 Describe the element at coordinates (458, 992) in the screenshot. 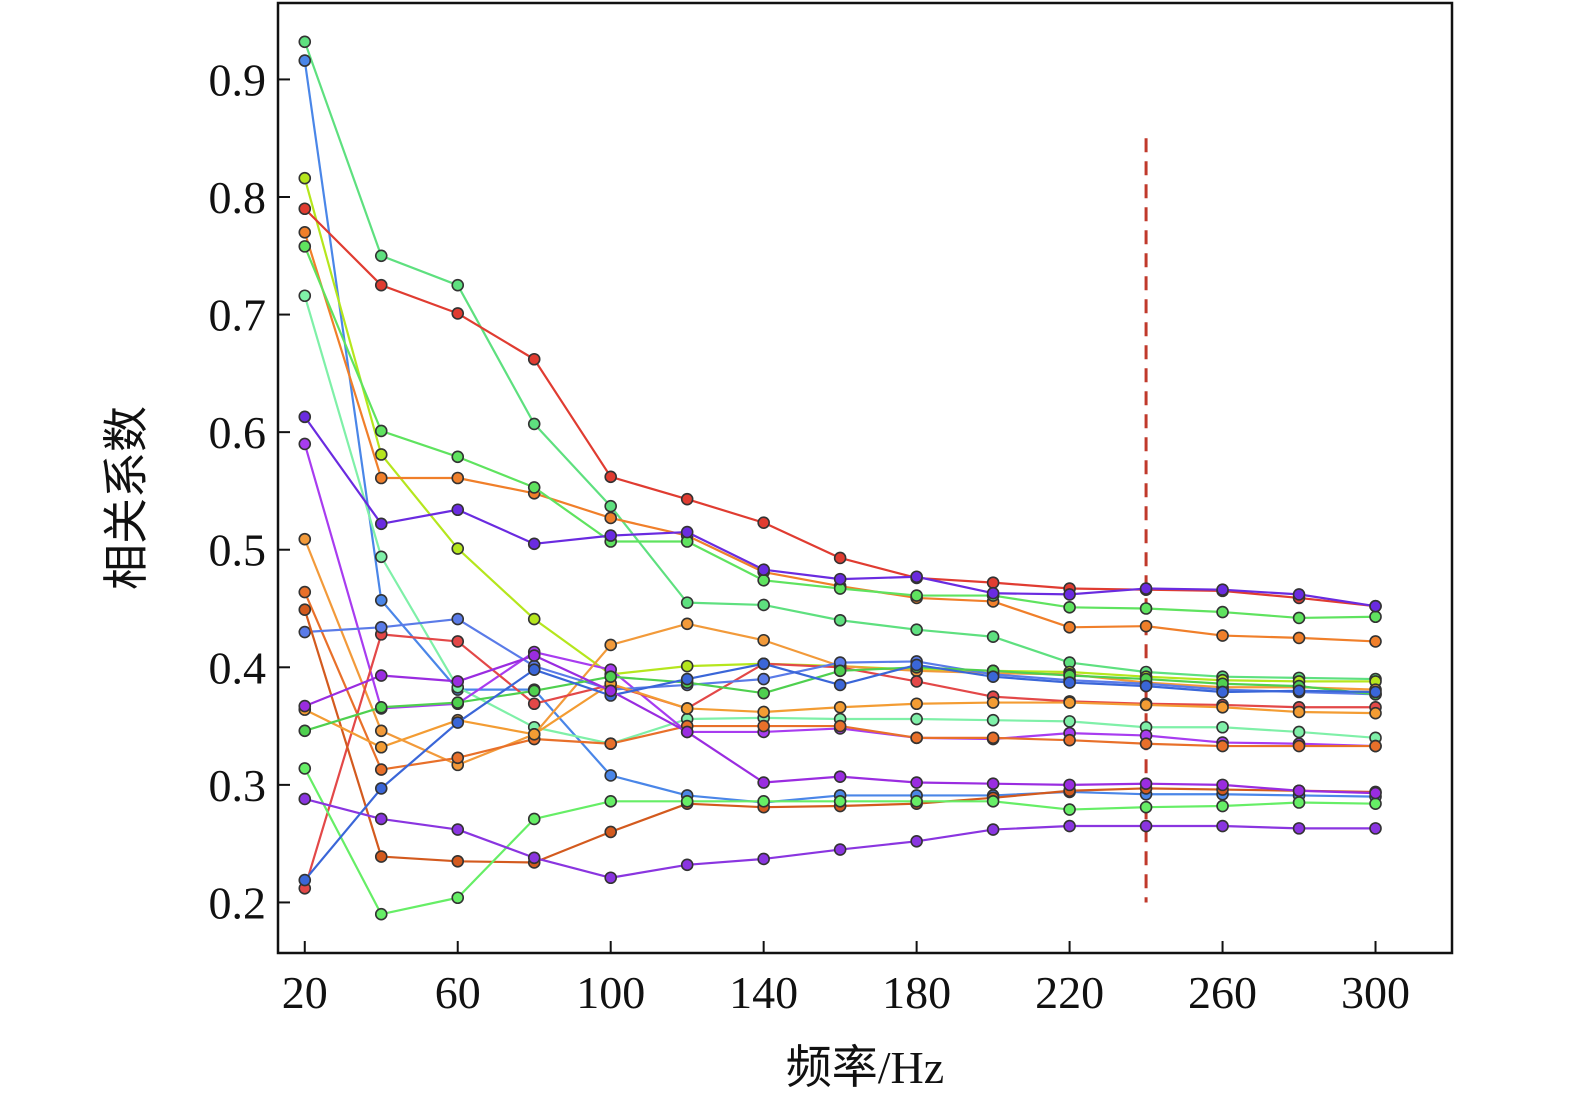

I see `x-tick-label: 60` at that location.